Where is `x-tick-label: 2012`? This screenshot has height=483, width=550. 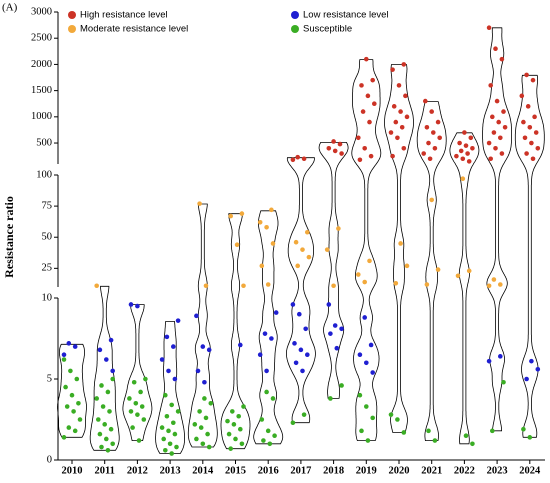 x-tick-label: 2012 is located at coordinates (137, 470).